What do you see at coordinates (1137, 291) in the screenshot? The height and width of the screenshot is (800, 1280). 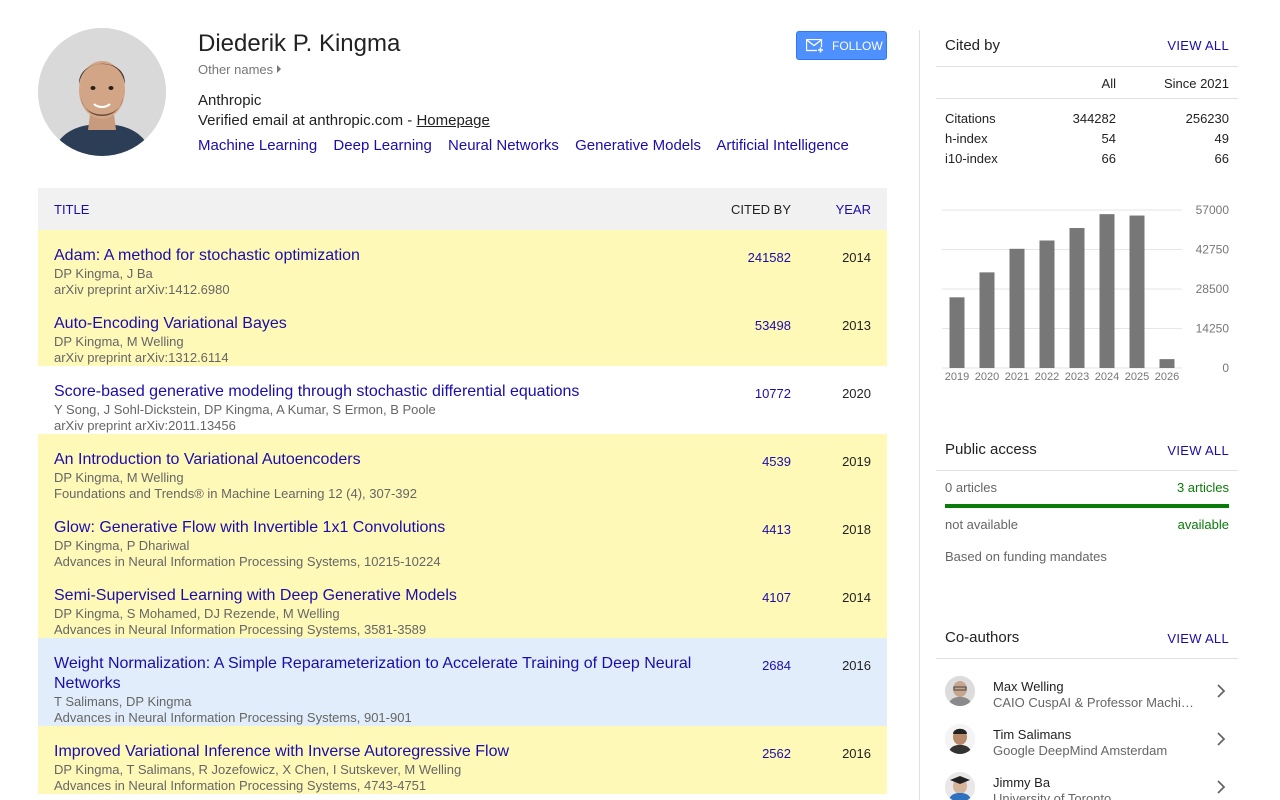 I see `chart-bar-2025` at bounding box center [1137, 291].